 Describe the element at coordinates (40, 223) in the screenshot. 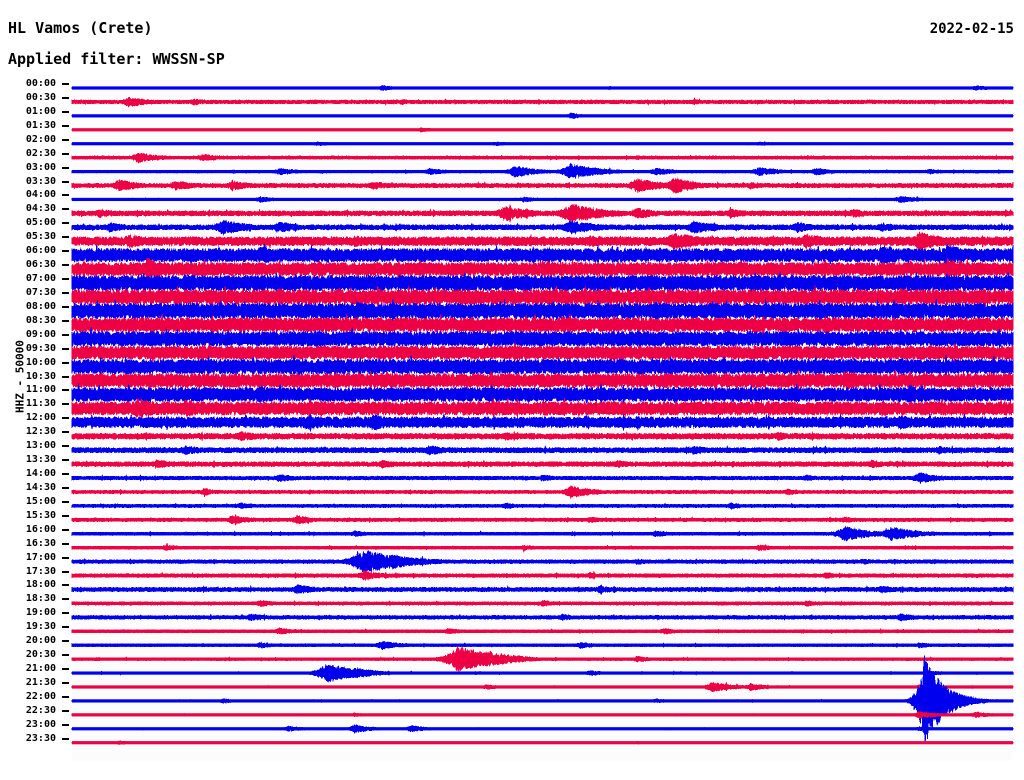

I see `time-label: 05:00` at that location.